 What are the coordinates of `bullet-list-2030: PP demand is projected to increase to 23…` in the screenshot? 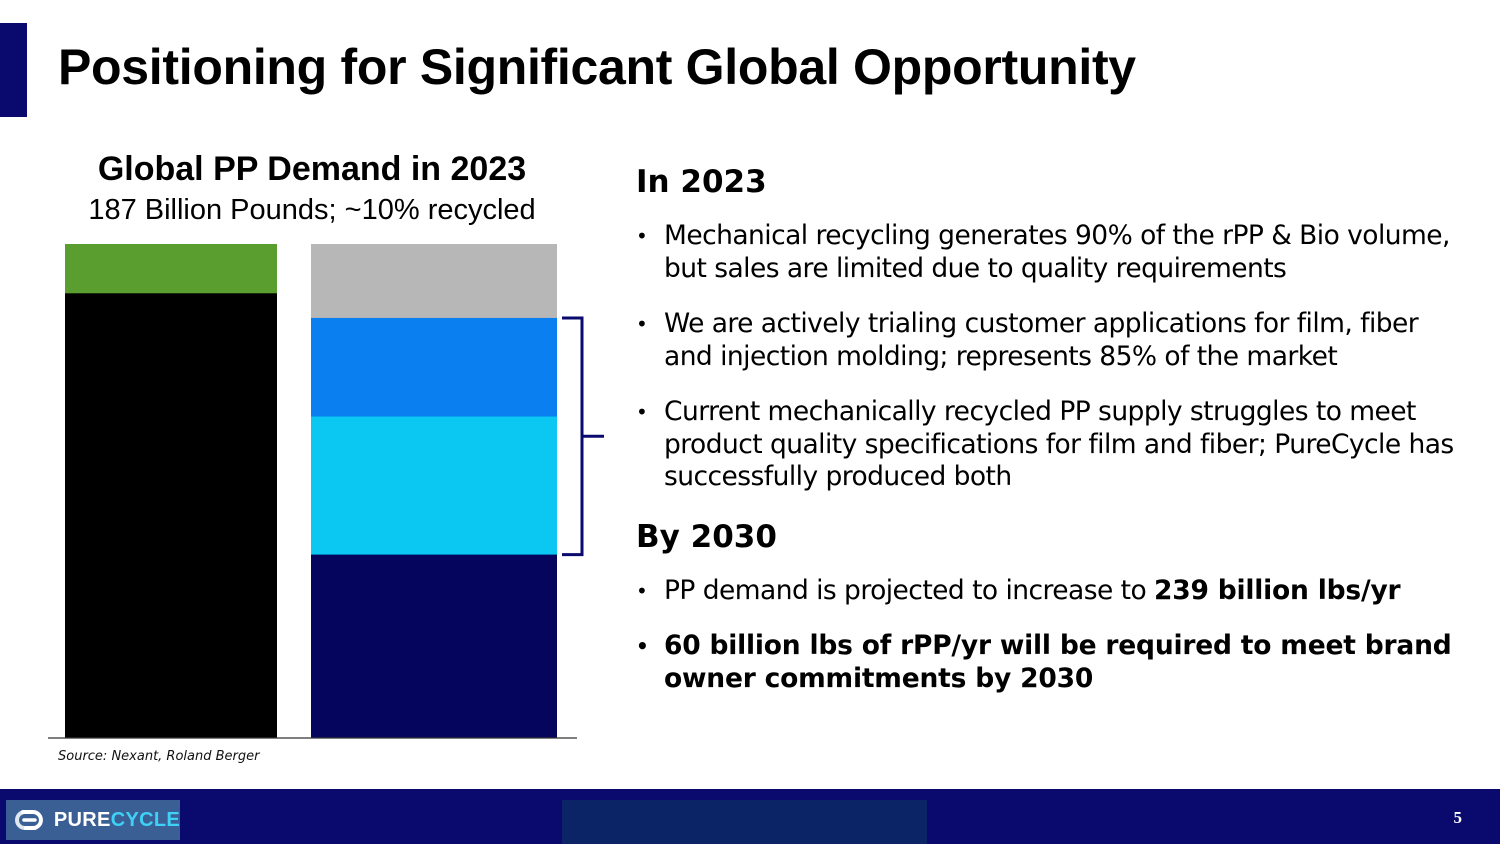 It's located at (1051, 635).